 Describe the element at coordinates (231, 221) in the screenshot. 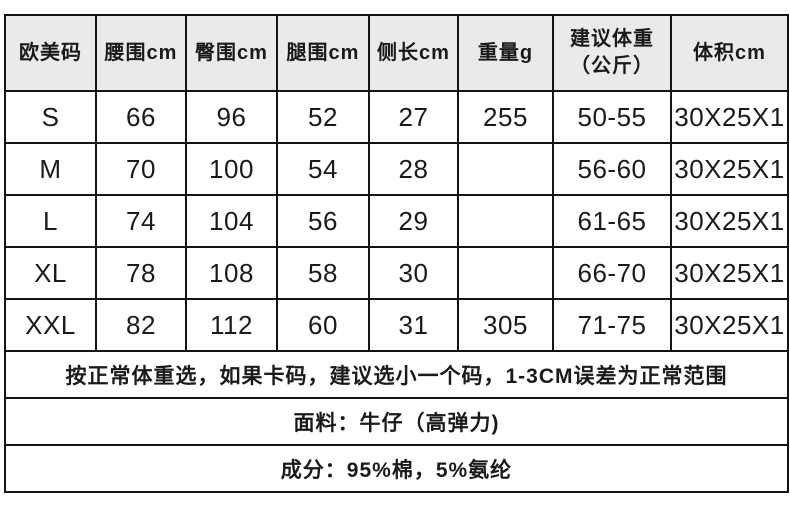

I see `hip-cell: 104` at that location.